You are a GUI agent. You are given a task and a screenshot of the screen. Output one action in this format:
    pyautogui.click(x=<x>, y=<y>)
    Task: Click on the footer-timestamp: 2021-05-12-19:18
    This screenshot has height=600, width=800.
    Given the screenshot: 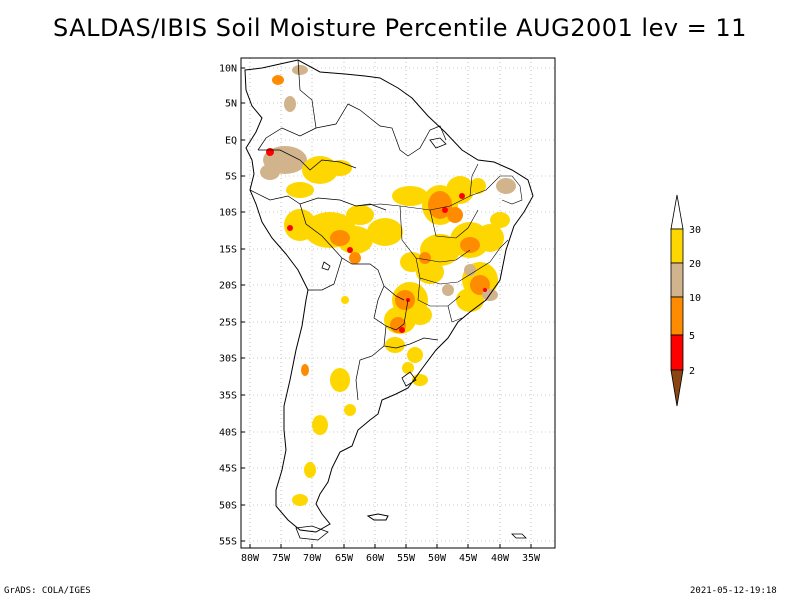 What is the action you would take?
    pyautogui.click(x=733, y=591)
    